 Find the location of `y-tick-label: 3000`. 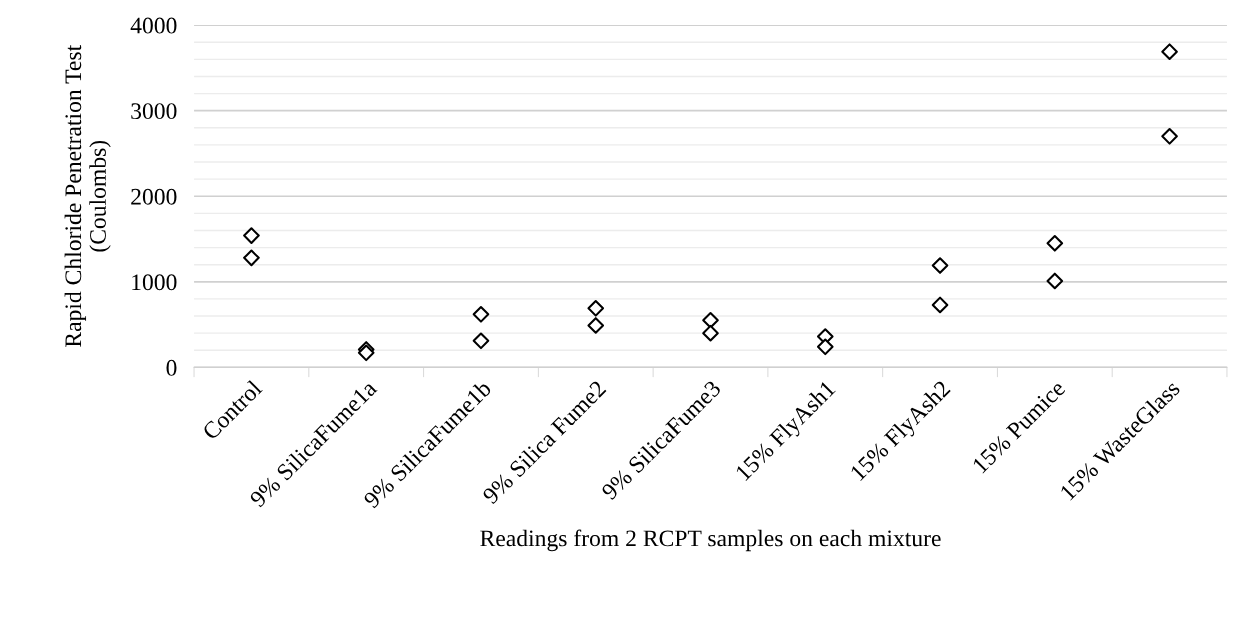

y-tick-label: 3000 is located at coordinates (154, 111).